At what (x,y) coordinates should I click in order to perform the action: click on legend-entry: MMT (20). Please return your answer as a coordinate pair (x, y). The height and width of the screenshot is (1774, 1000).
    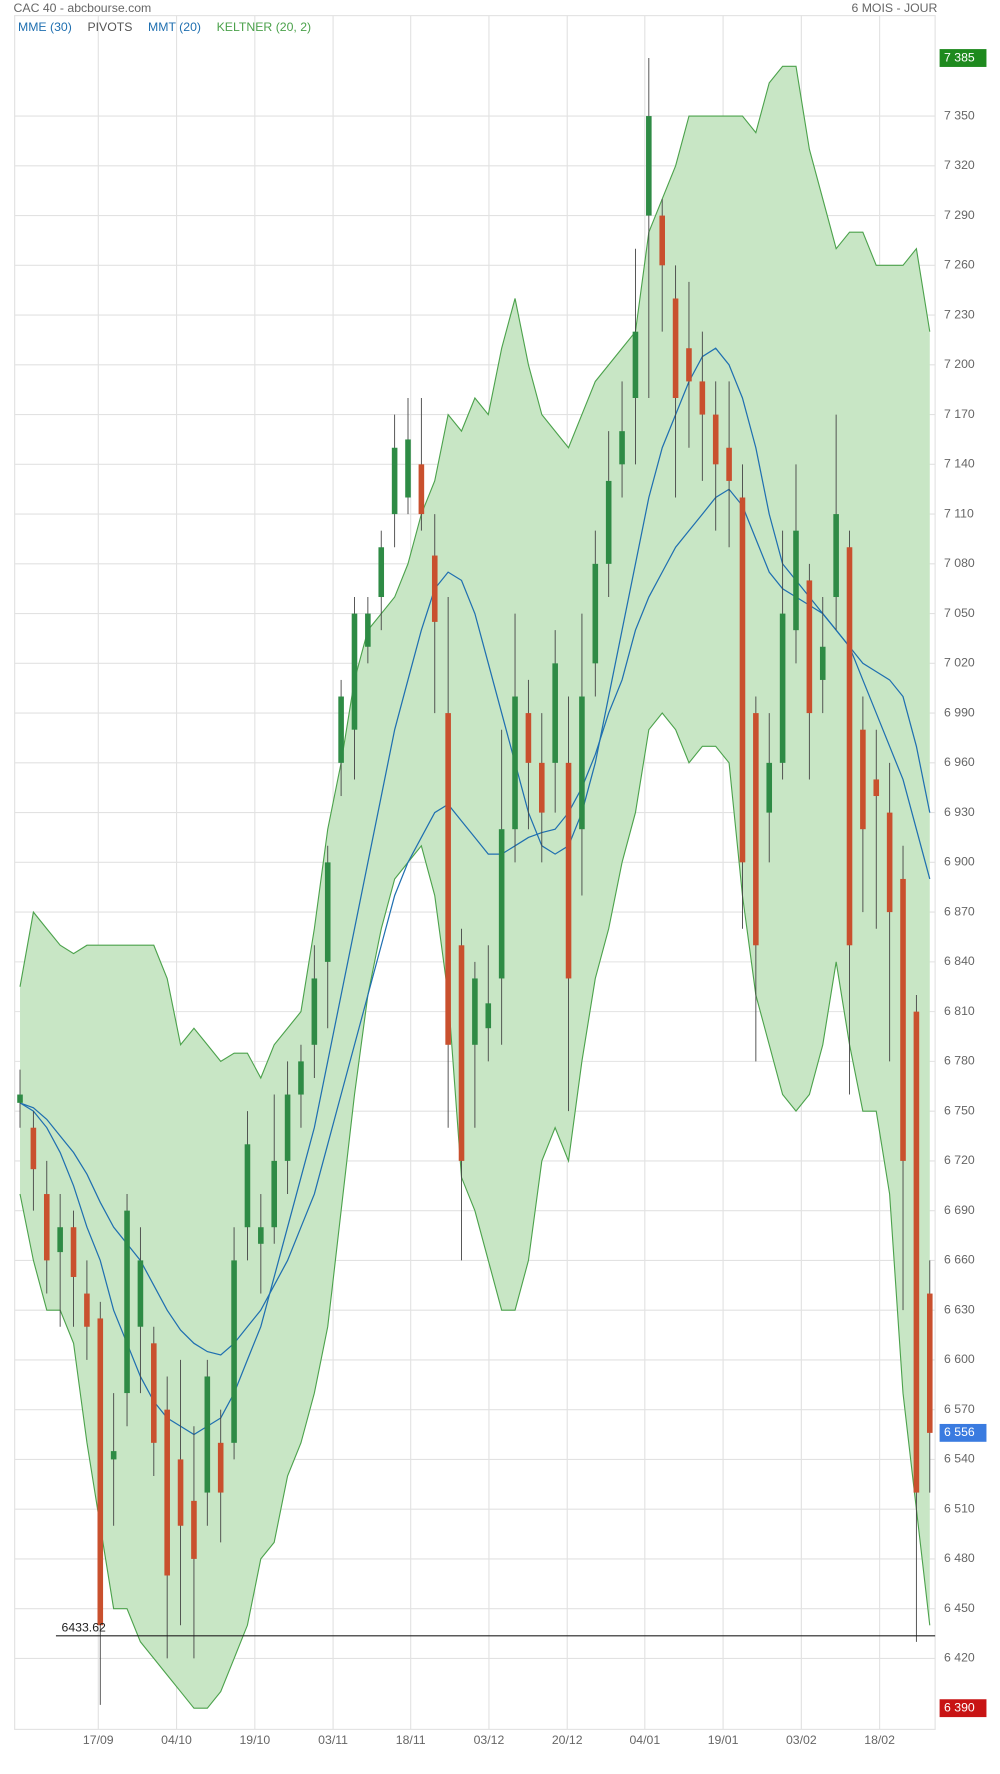
    Looking at the image, I should click on (174, 27).